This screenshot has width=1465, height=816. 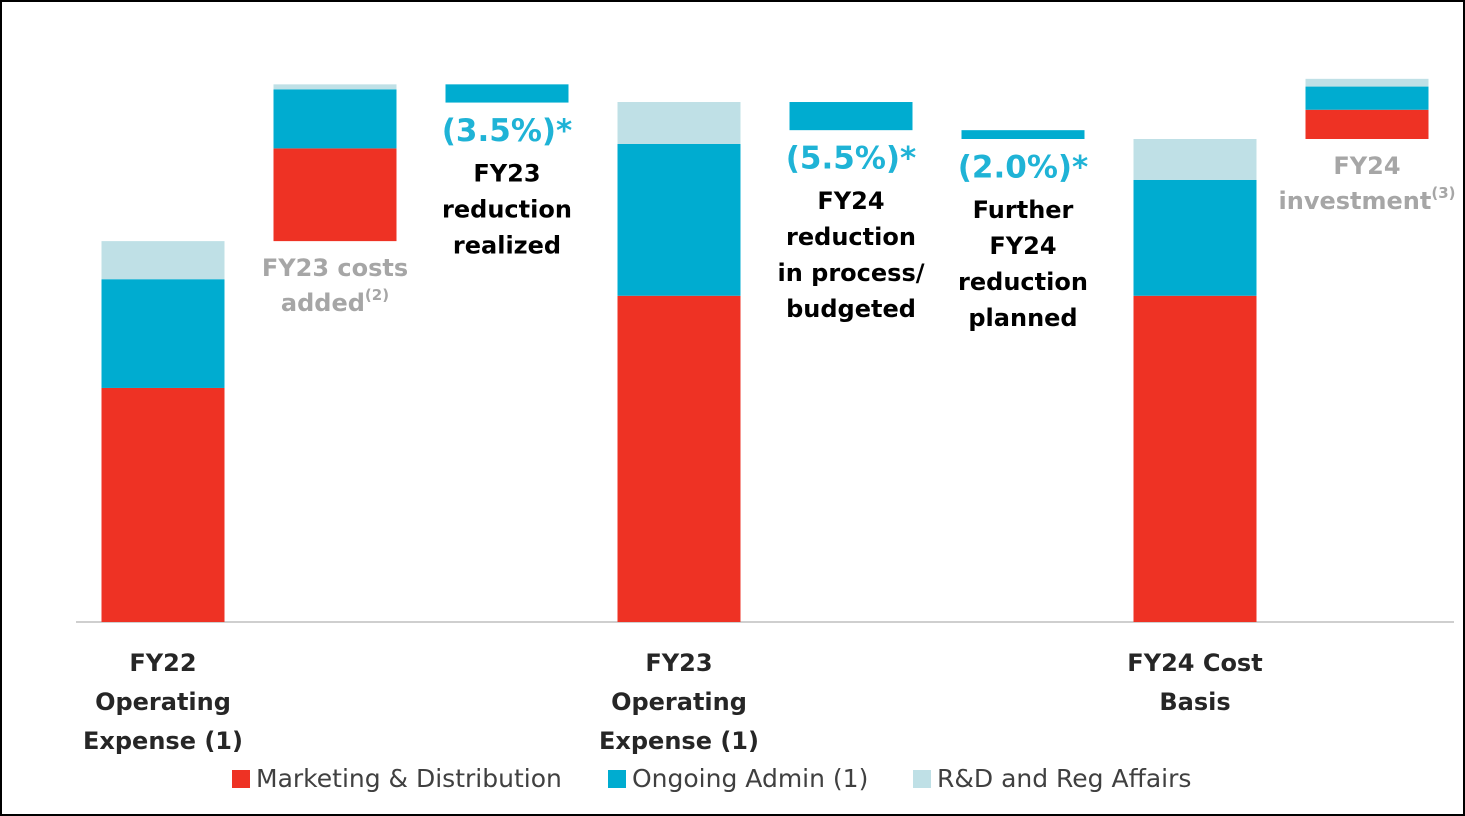 What do you see at coordinates (1023, 168) in the screenshot?
I see `value-label: (2.0%)*` at bounding box center [1023, 168].